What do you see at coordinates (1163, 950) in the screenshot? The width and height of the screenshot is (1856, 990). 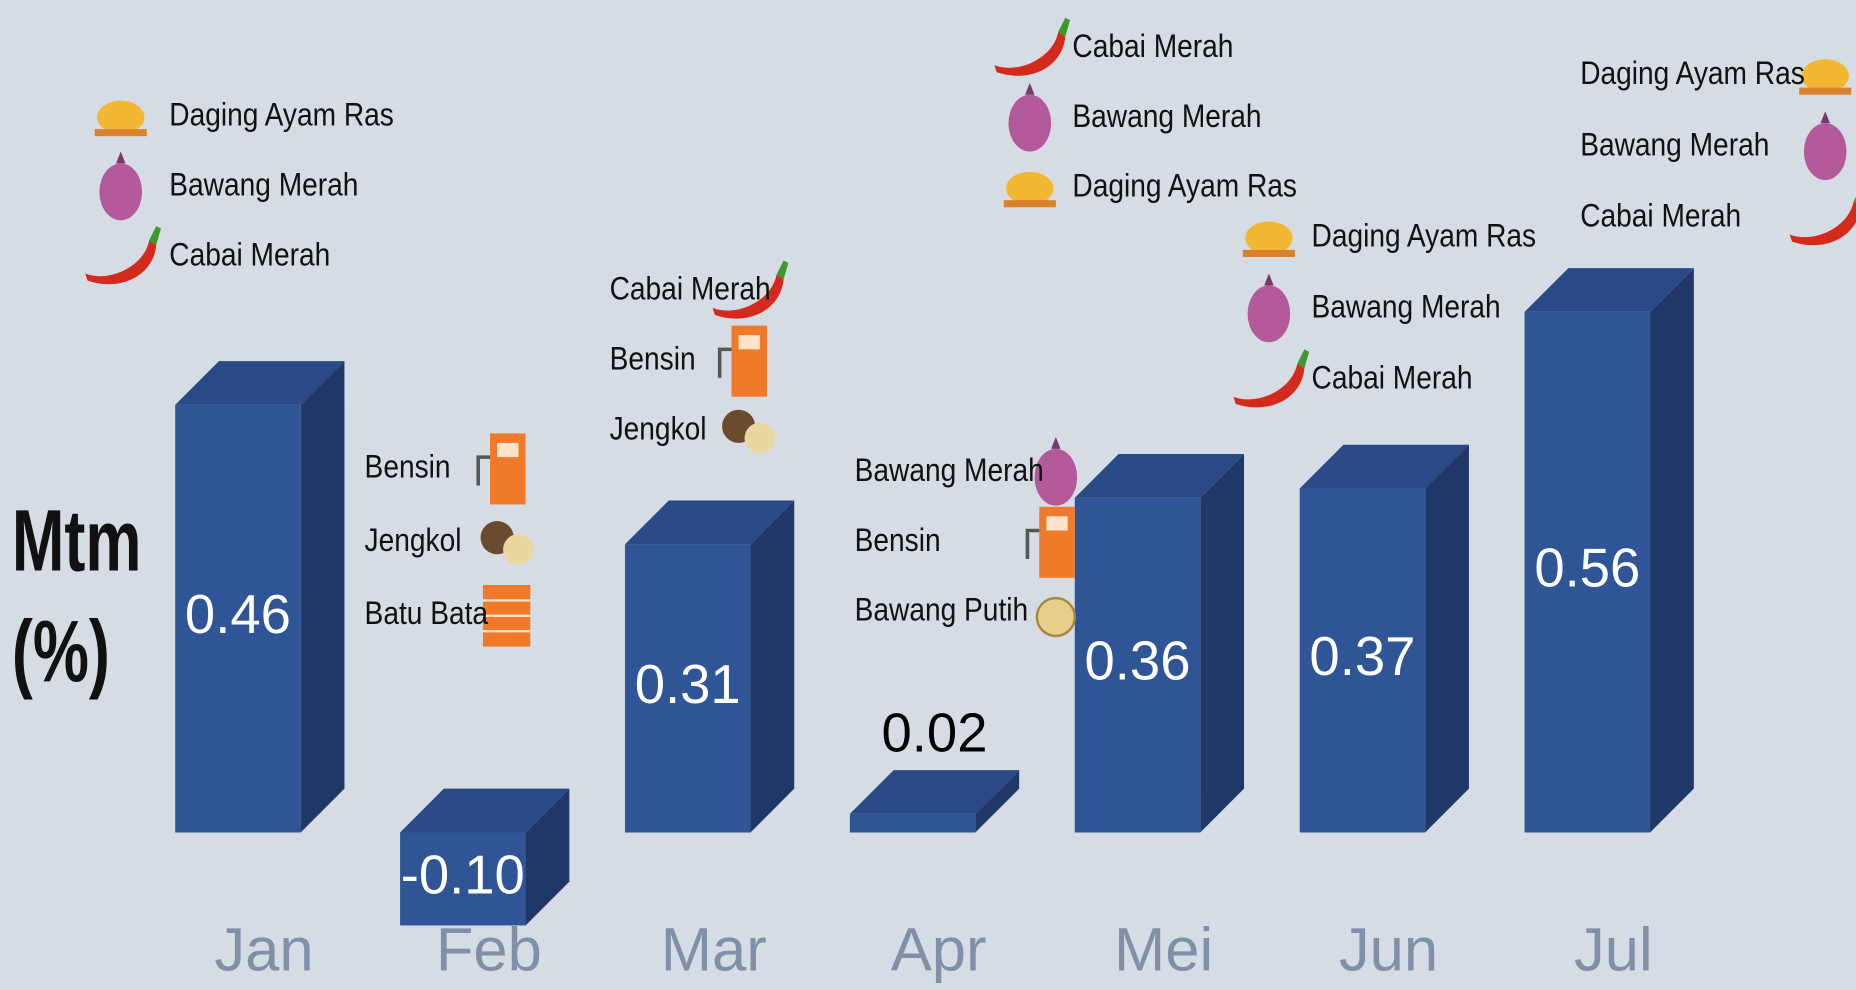 I see `x-tick-label: Mei` at bounding box center [1163, 950].